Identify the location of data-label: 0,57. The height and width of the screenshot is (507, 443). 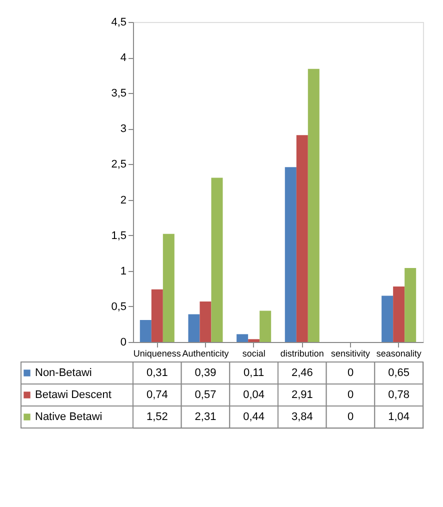
(205, 395).